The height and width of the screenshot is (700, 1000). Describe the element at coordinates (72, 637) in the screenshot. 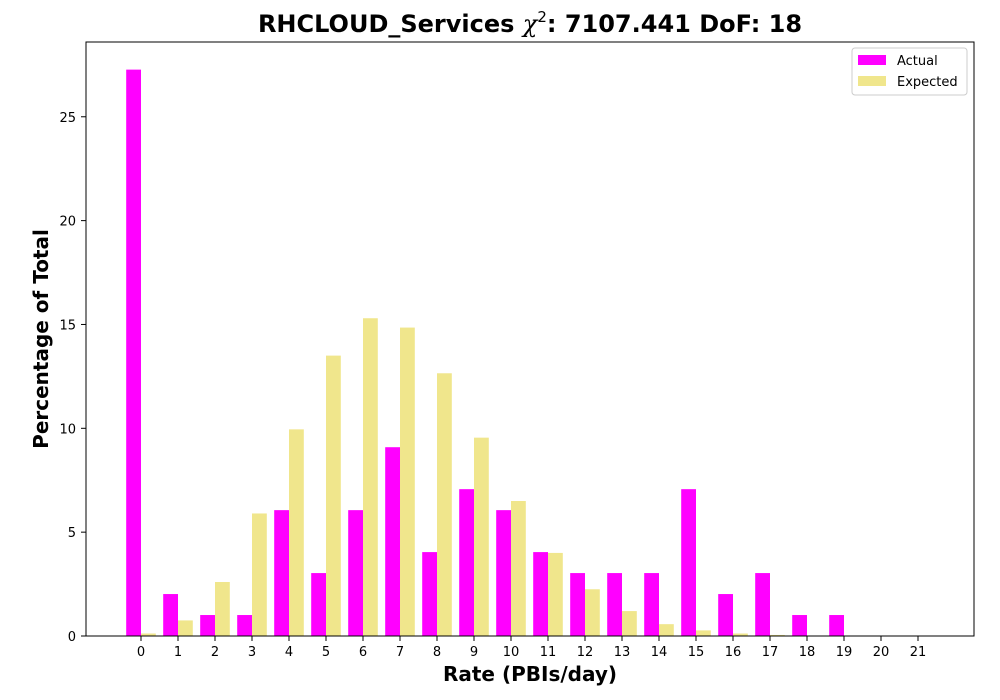

I see `y-tick-label: 0` at that location.